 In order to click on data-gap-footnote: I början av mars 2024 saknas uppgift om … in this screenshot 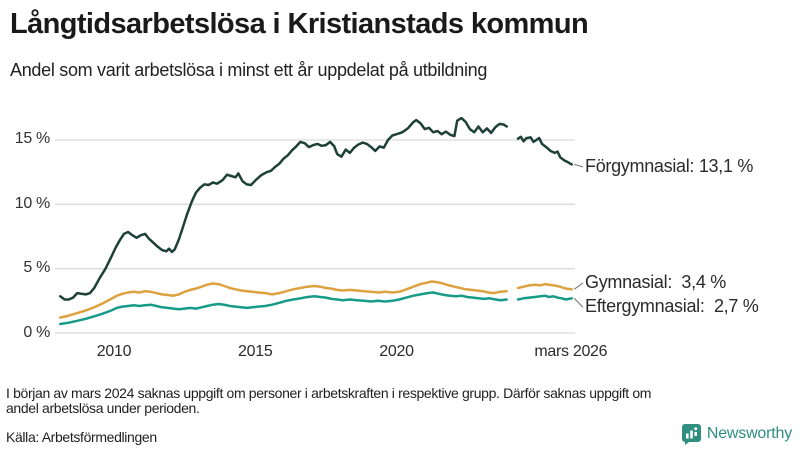, I will do `click(400, 401)`.